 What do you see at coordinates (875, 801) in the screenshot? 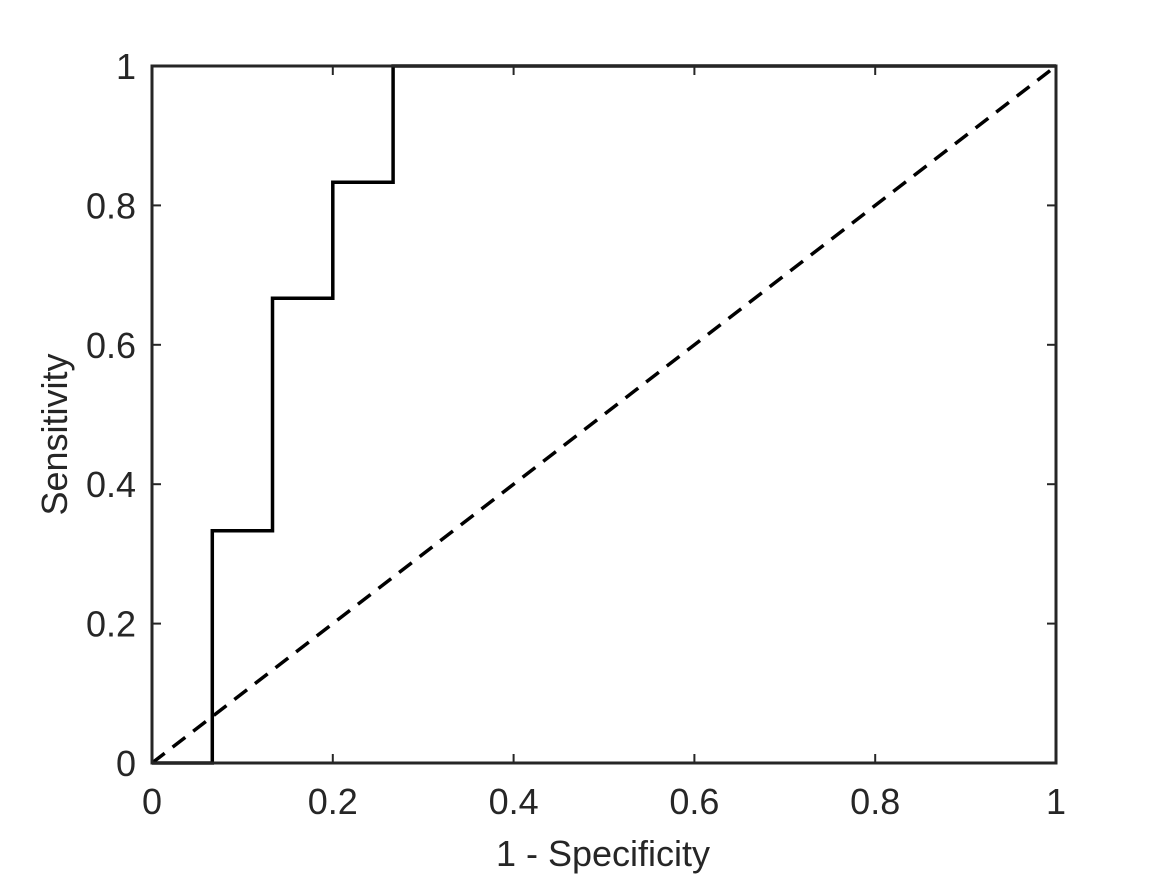
I see `x-tick-label: 0.8` at bounding box center [875, 801].